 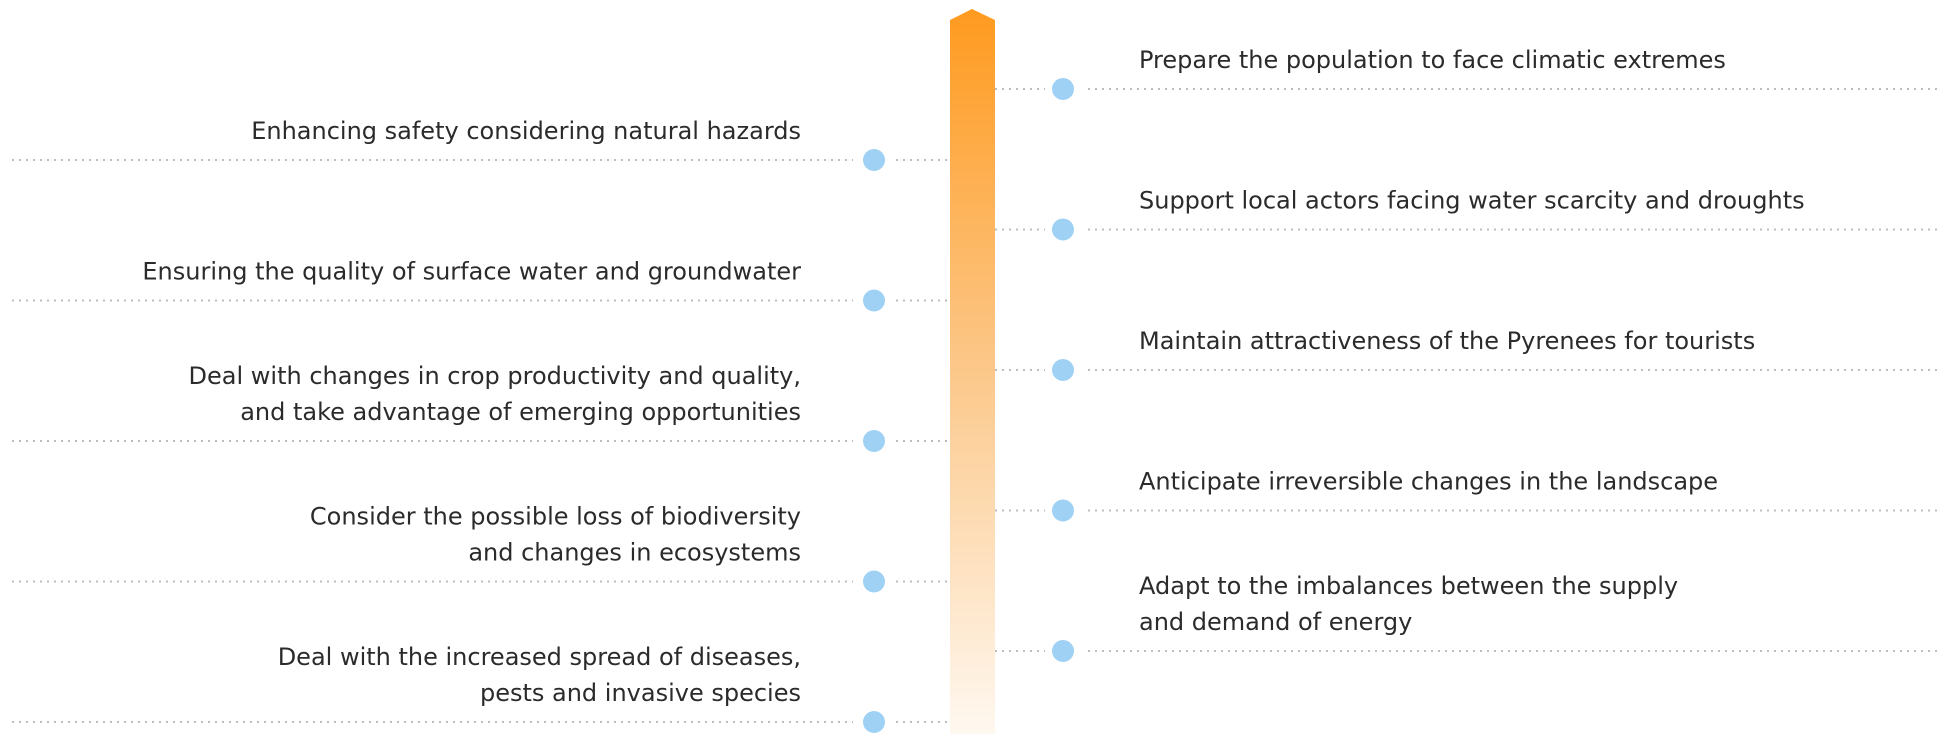 What do you see at coordinates (634, 553) in the screenshot?
I see `item-label: and changes in ecosystems` at bounding box center [634, 553].